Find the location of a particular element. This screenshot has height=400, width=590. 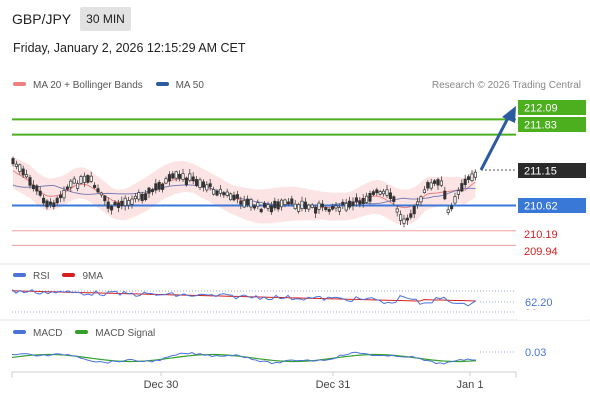

price-label-212-09: 212.09 is located at coordinates (552, 107).